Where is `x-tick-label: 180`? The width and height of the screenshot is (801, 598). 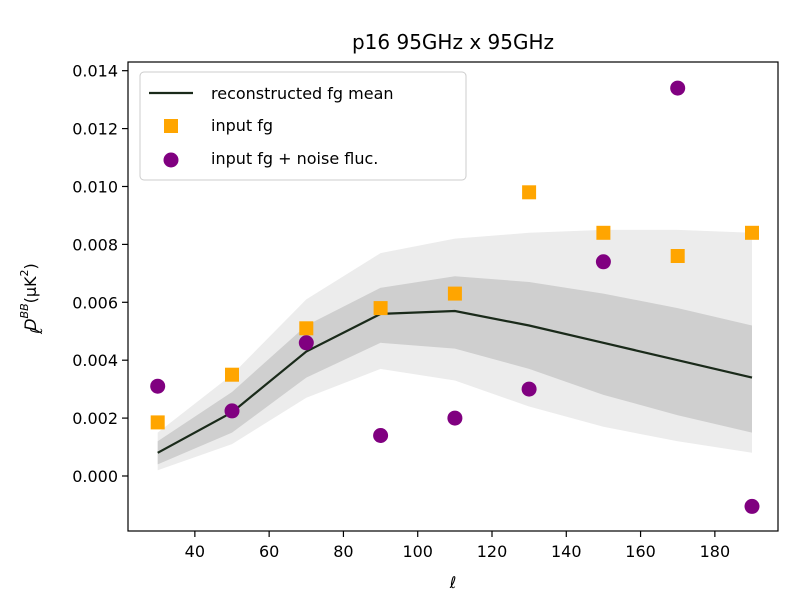
x-tick-label: 180 is located at coordinates (715, 551).